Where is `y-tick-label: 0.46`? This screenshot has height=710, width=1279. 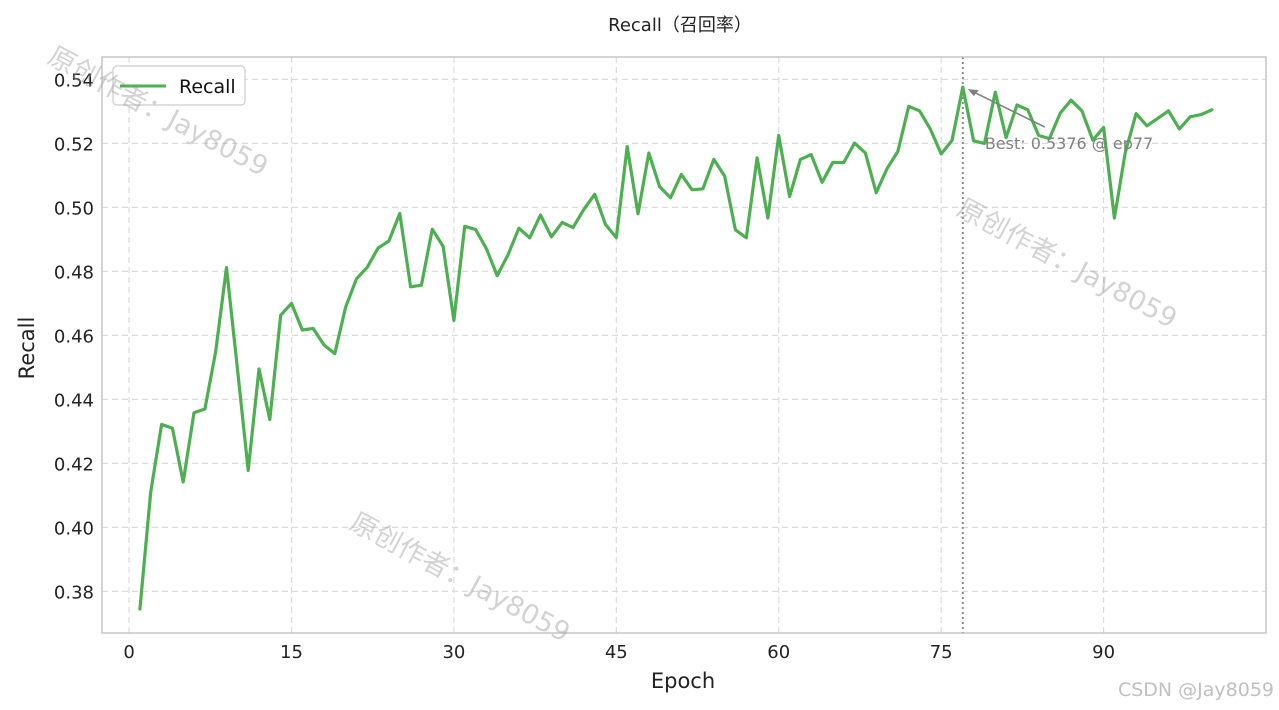
y-tick-label: 0.46 is located at coordinates (74, 336).